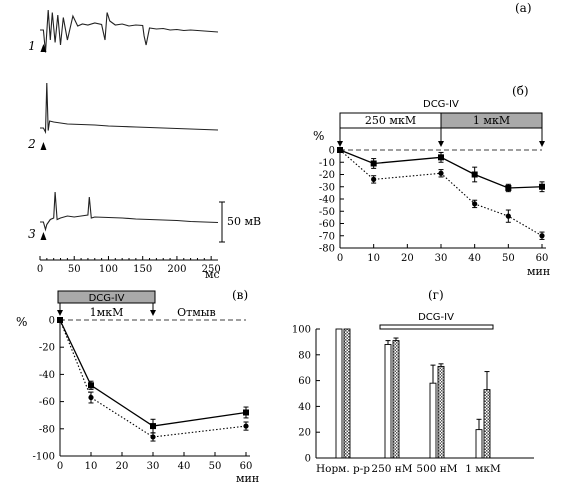 The height and width of the screenshot is (486, 564). Describe the element at coordinates (491, 120) in the screenshot. I see `concentration-label: 1 мкМ` at that location.